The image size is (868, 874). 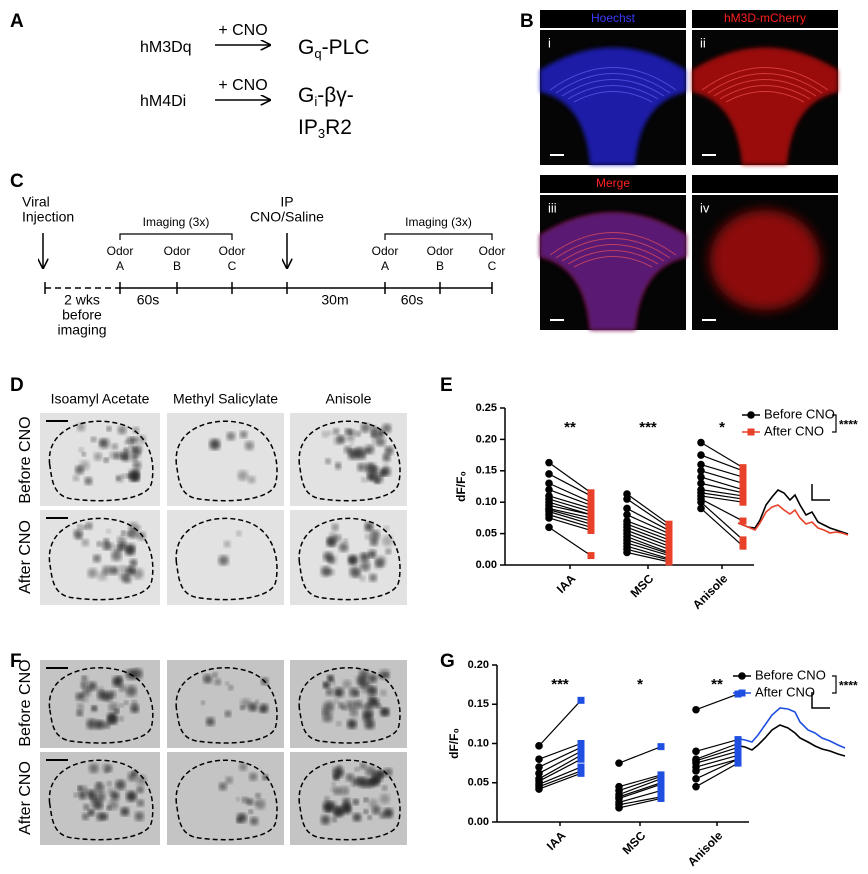 I want to click on tissue, so click(x=613, y=106).